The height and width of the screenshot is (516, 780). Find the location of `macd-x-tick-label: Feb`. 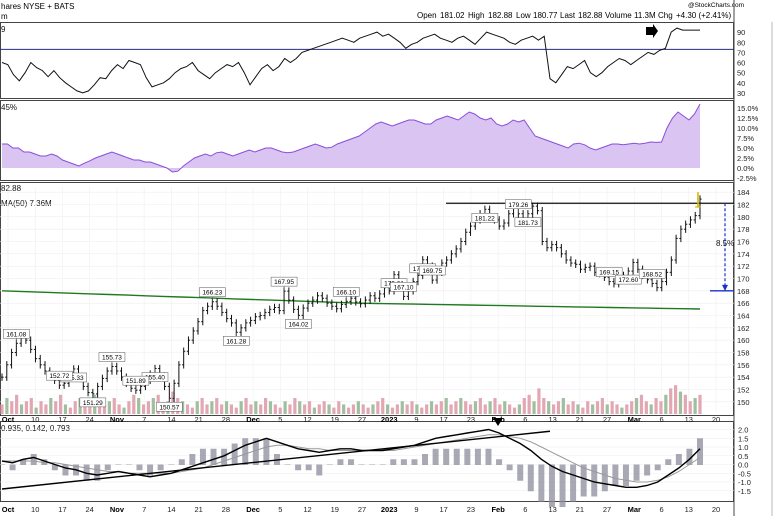

macd-x-tick-label: Feb is located at coordinates (498, 509).